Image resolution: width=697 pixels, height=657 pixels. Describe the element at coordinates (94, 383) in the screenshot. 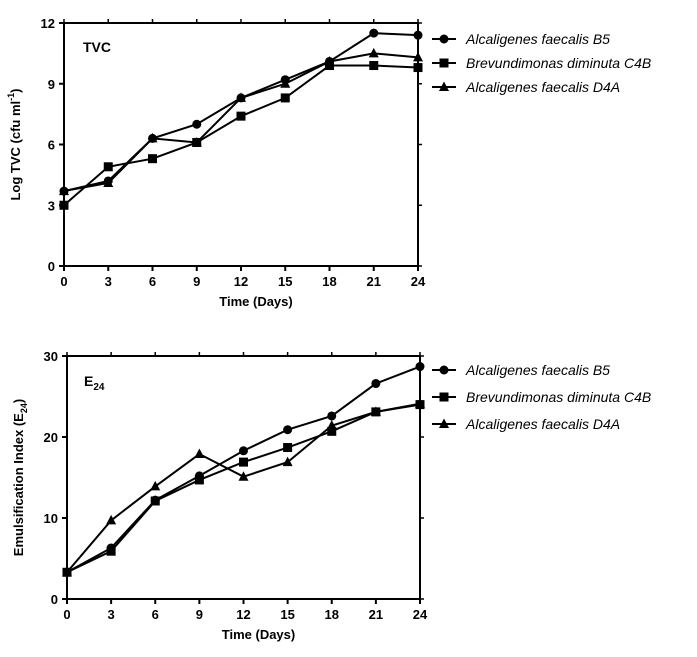

I see `panel-label: E24` at that location.